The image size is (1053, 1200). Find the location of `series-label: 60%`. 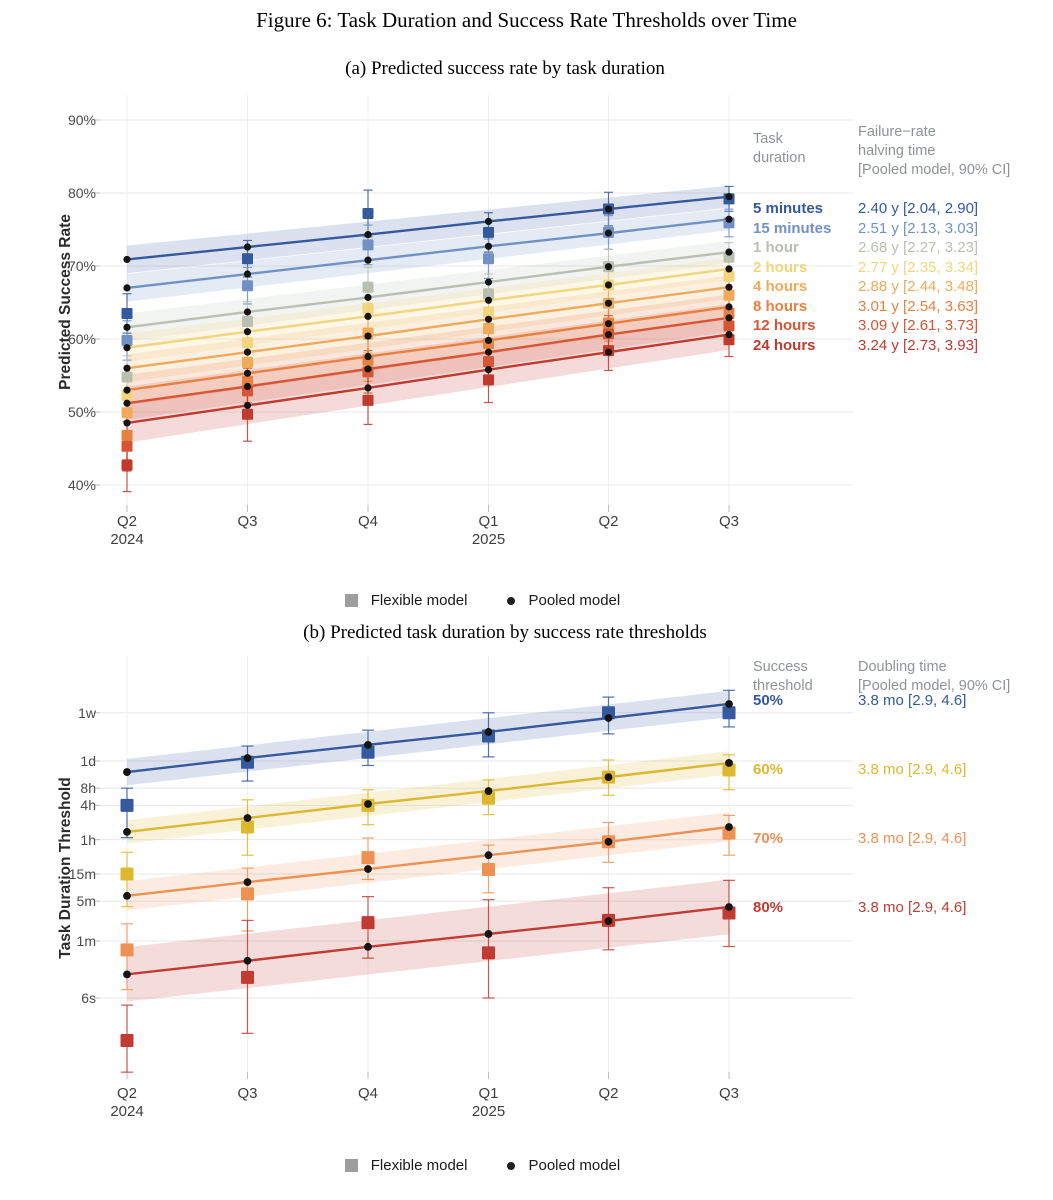

series-label: 60% is located at coordinates (768, 769).